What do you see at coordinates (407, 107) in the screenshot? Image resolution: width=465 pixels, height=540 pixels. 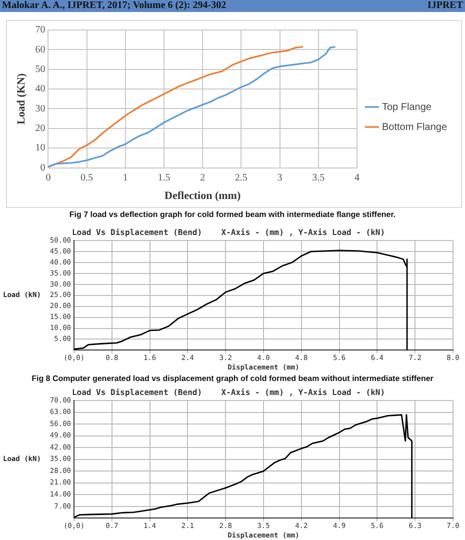 I see `legend-label: Top Flange` at bounding box center [407, 107].